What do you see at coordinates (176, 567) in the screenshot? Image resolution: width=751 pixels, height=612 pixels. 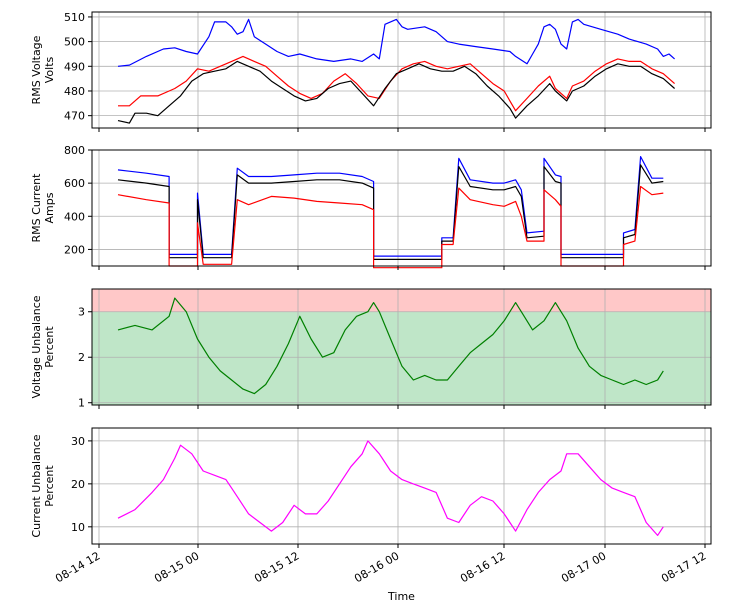 I see `xtick-label-1: 08-15 00` at bounding box center [176, 567].